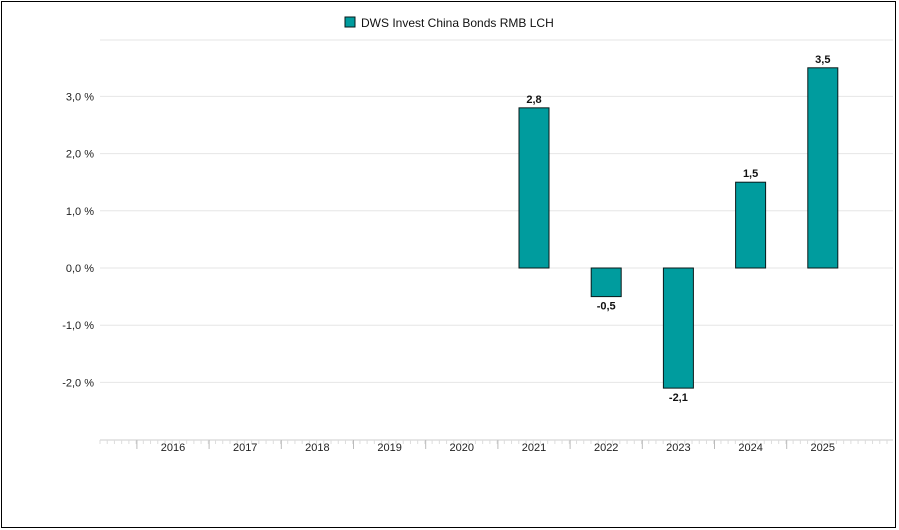 The height and width of the screenshot is (530, 899). Describe the element at coordinates (80, 212) in the screenshot. I see `y-tick-label: 1,0 %` at that location.